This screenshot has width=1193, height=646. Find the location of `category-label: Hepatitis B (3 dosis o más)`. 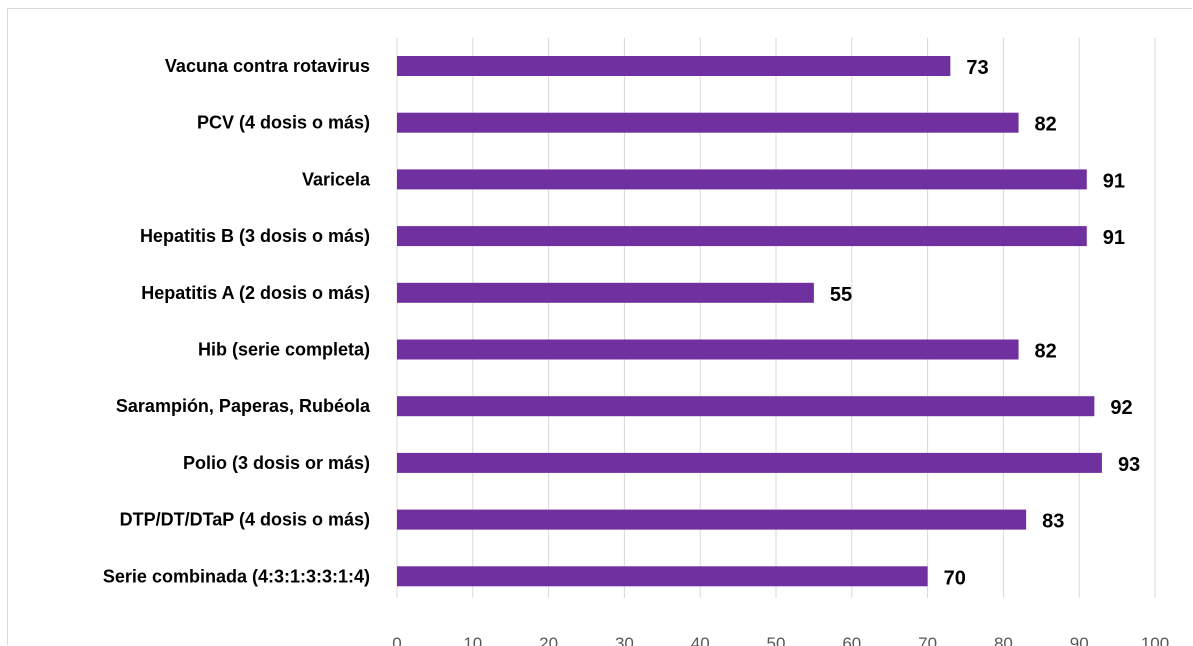

category-label: Hepatitis B (3 dosis o más) is located at coordinates (255, 236).